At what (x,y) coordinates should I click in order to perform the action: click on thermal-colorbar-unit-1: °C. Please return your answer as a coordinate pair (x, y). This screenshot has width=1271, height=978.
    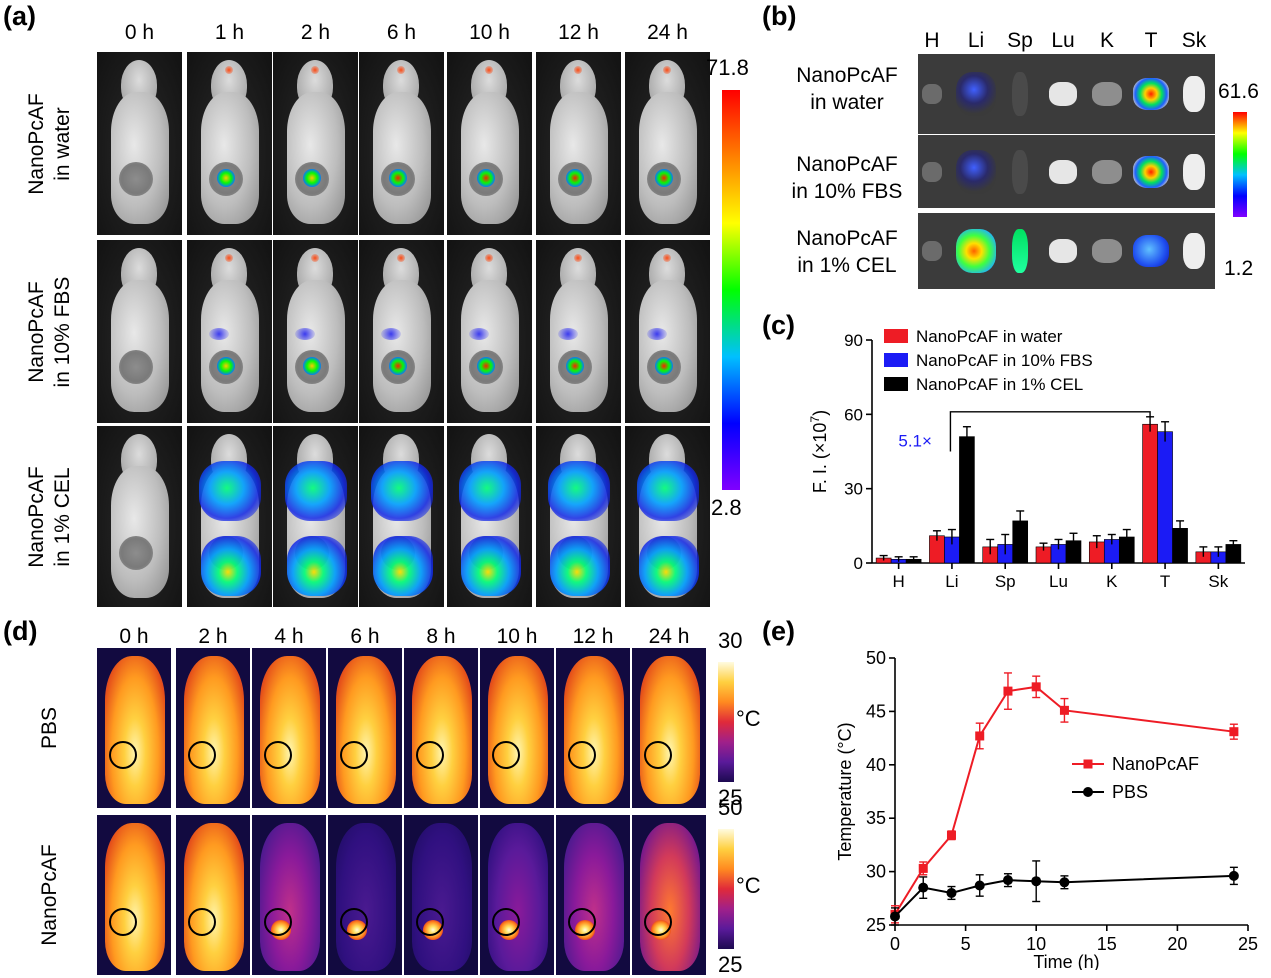
    Looking at the image, I should click on (748, 885).